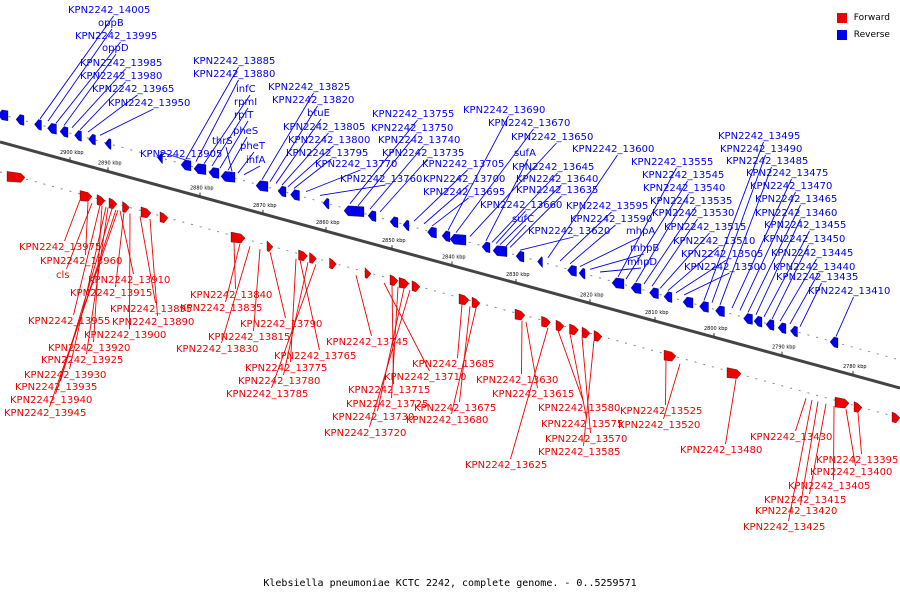 Image resolution: width=900 pixels, height=600 pixels. What do you see at coordinates (529, 123) in the screenshot?
I see `reverse-gene-label: KPN2242_13670` at bounding box center [529, 123].